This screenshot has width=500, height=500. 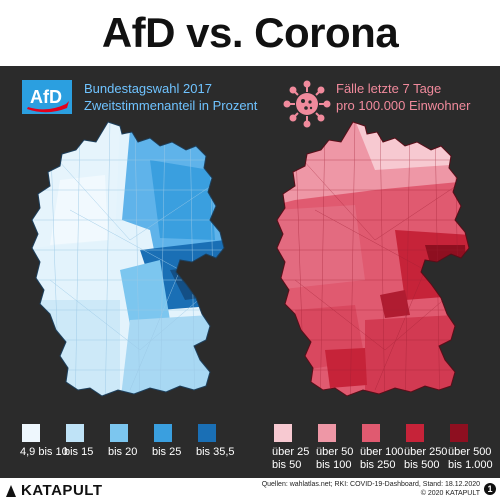 I want to click on right-heading-line2: pro 100.000 Einwohner, so click(x=403, y=105).